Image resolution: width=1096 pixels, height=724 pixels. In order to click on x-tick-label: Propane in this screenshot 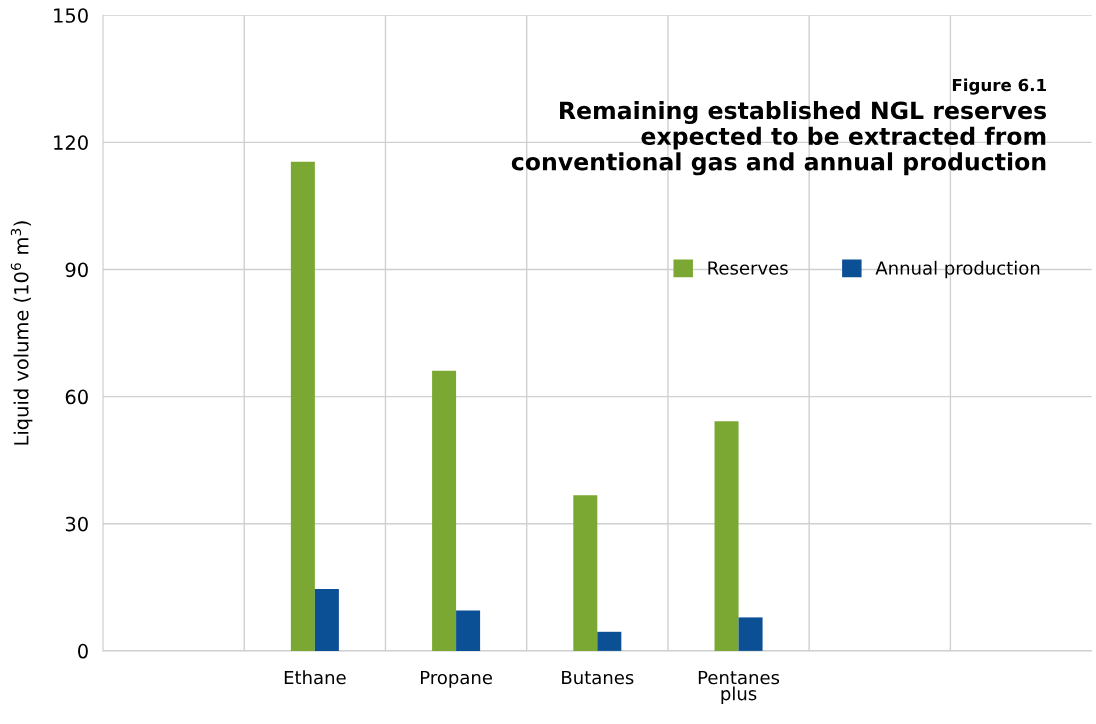, I will do `click(456, 679)`.